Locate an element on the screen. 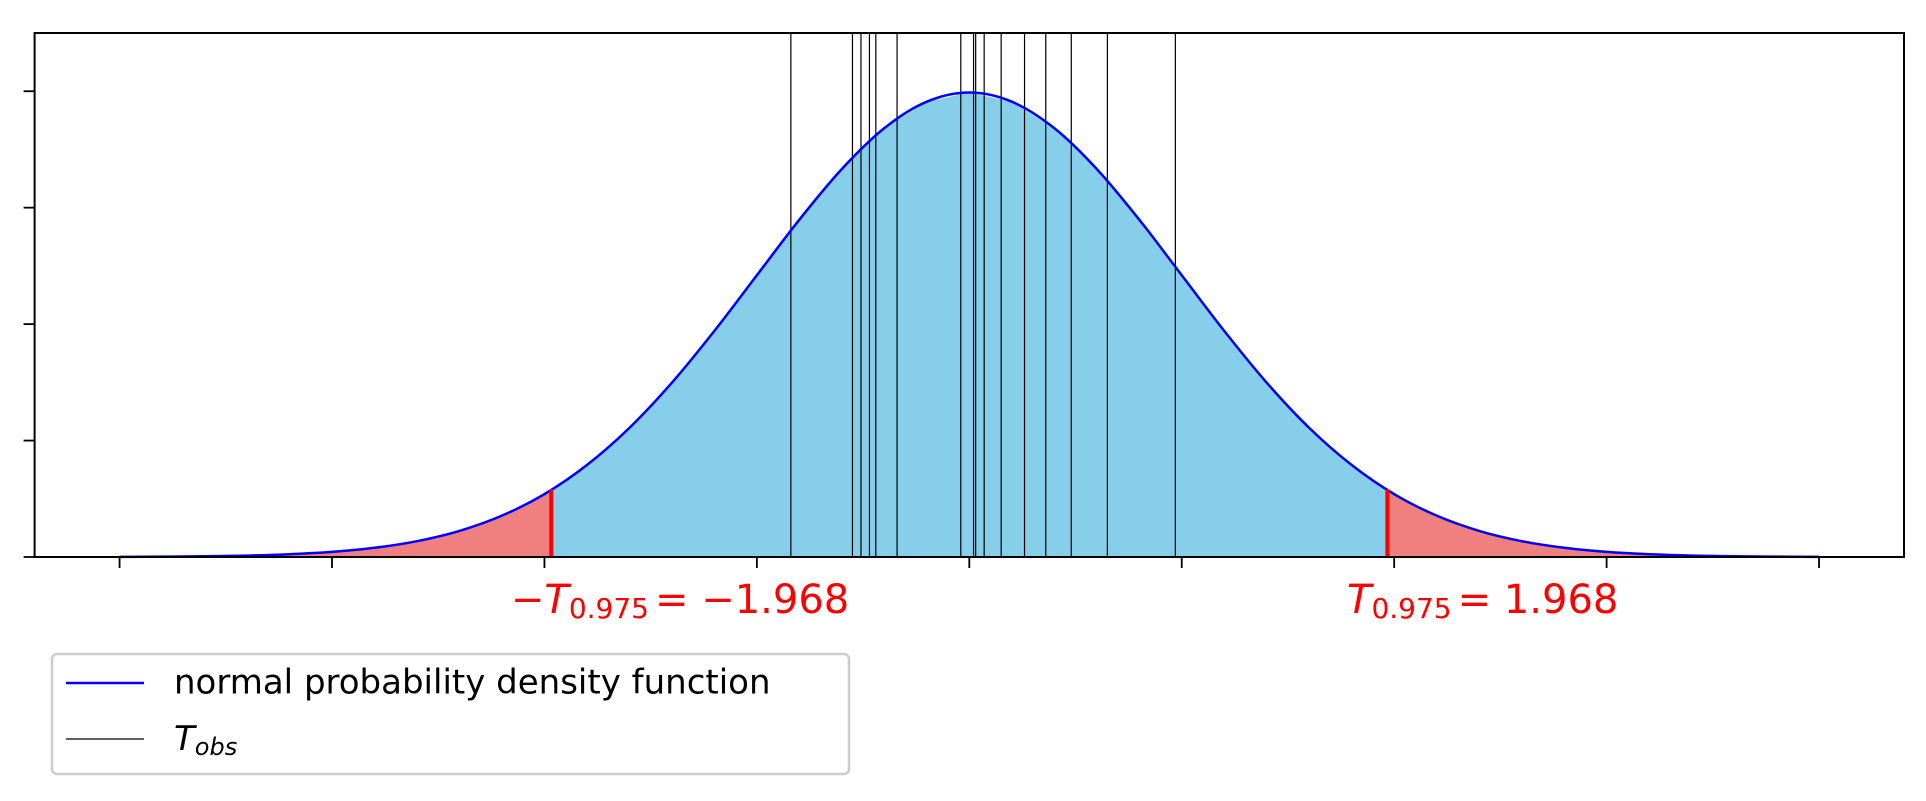 The height and width of the screenshot is (801, 1926). label-prefix: − is located at coordinates (528, 600).